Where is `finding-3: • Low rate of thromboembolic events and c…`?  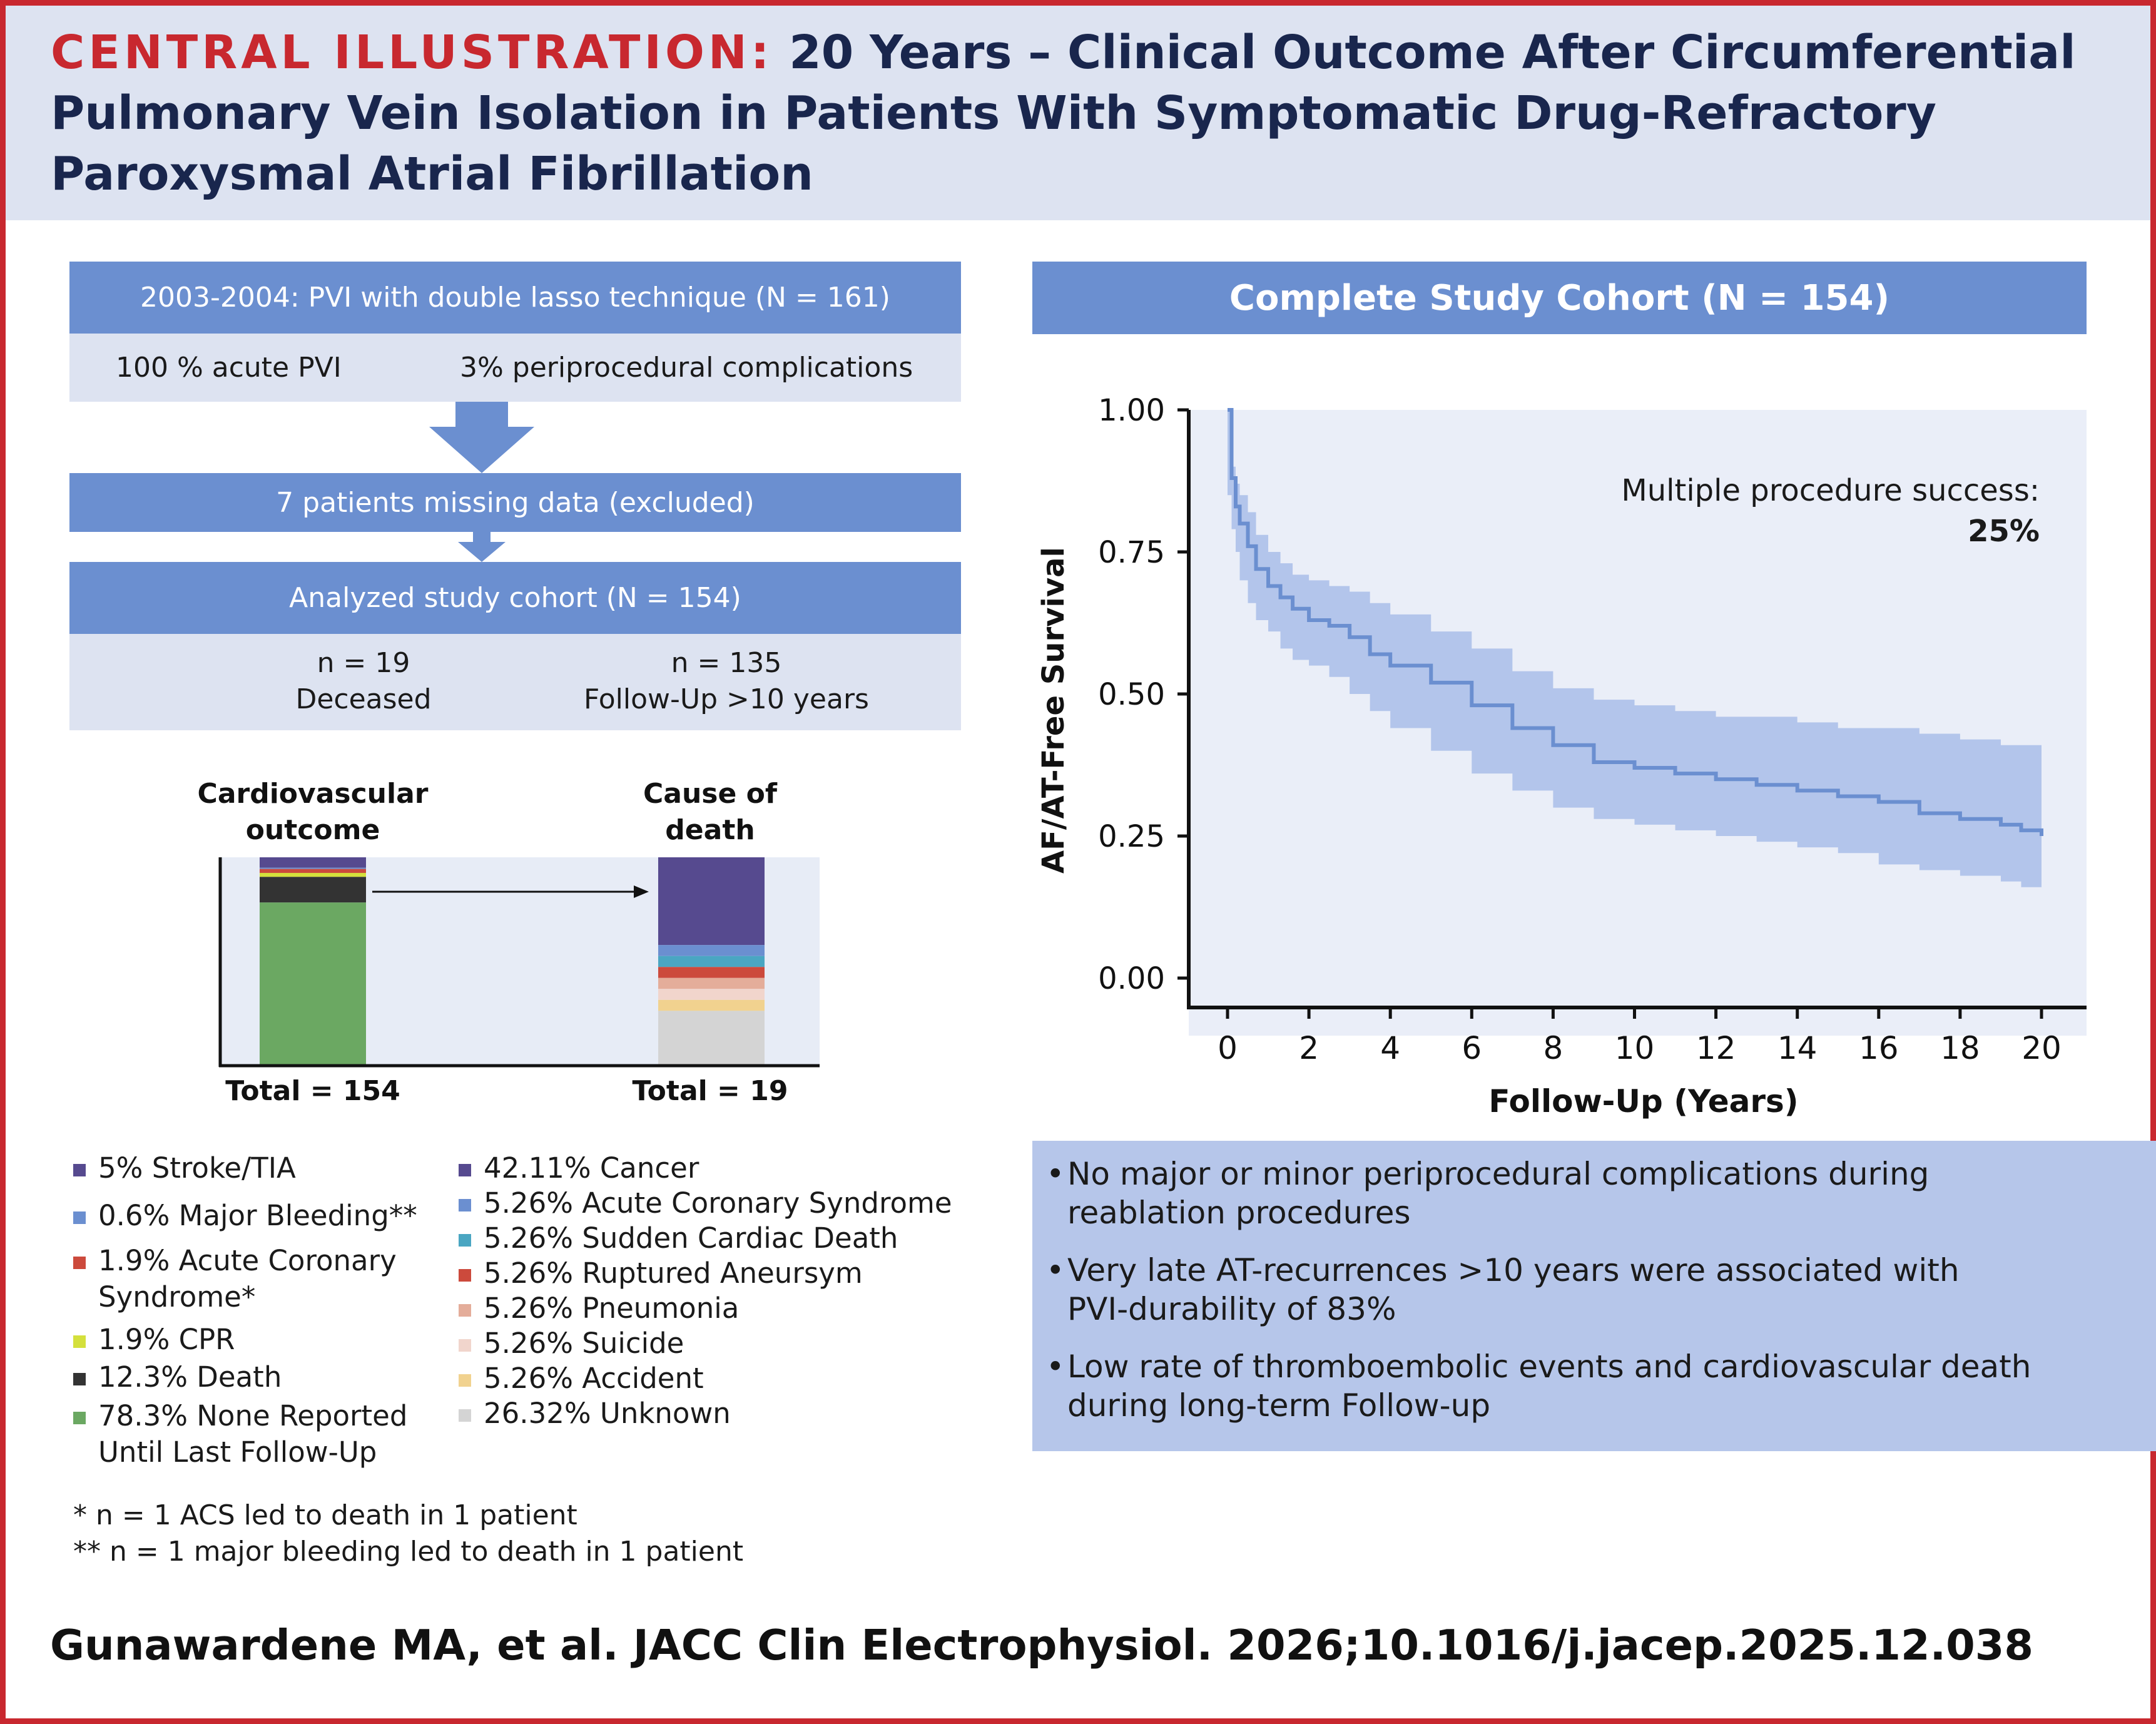
finding-3: • Low rate of thromboembolic events and c… is located at coordinates (1601, 1386).